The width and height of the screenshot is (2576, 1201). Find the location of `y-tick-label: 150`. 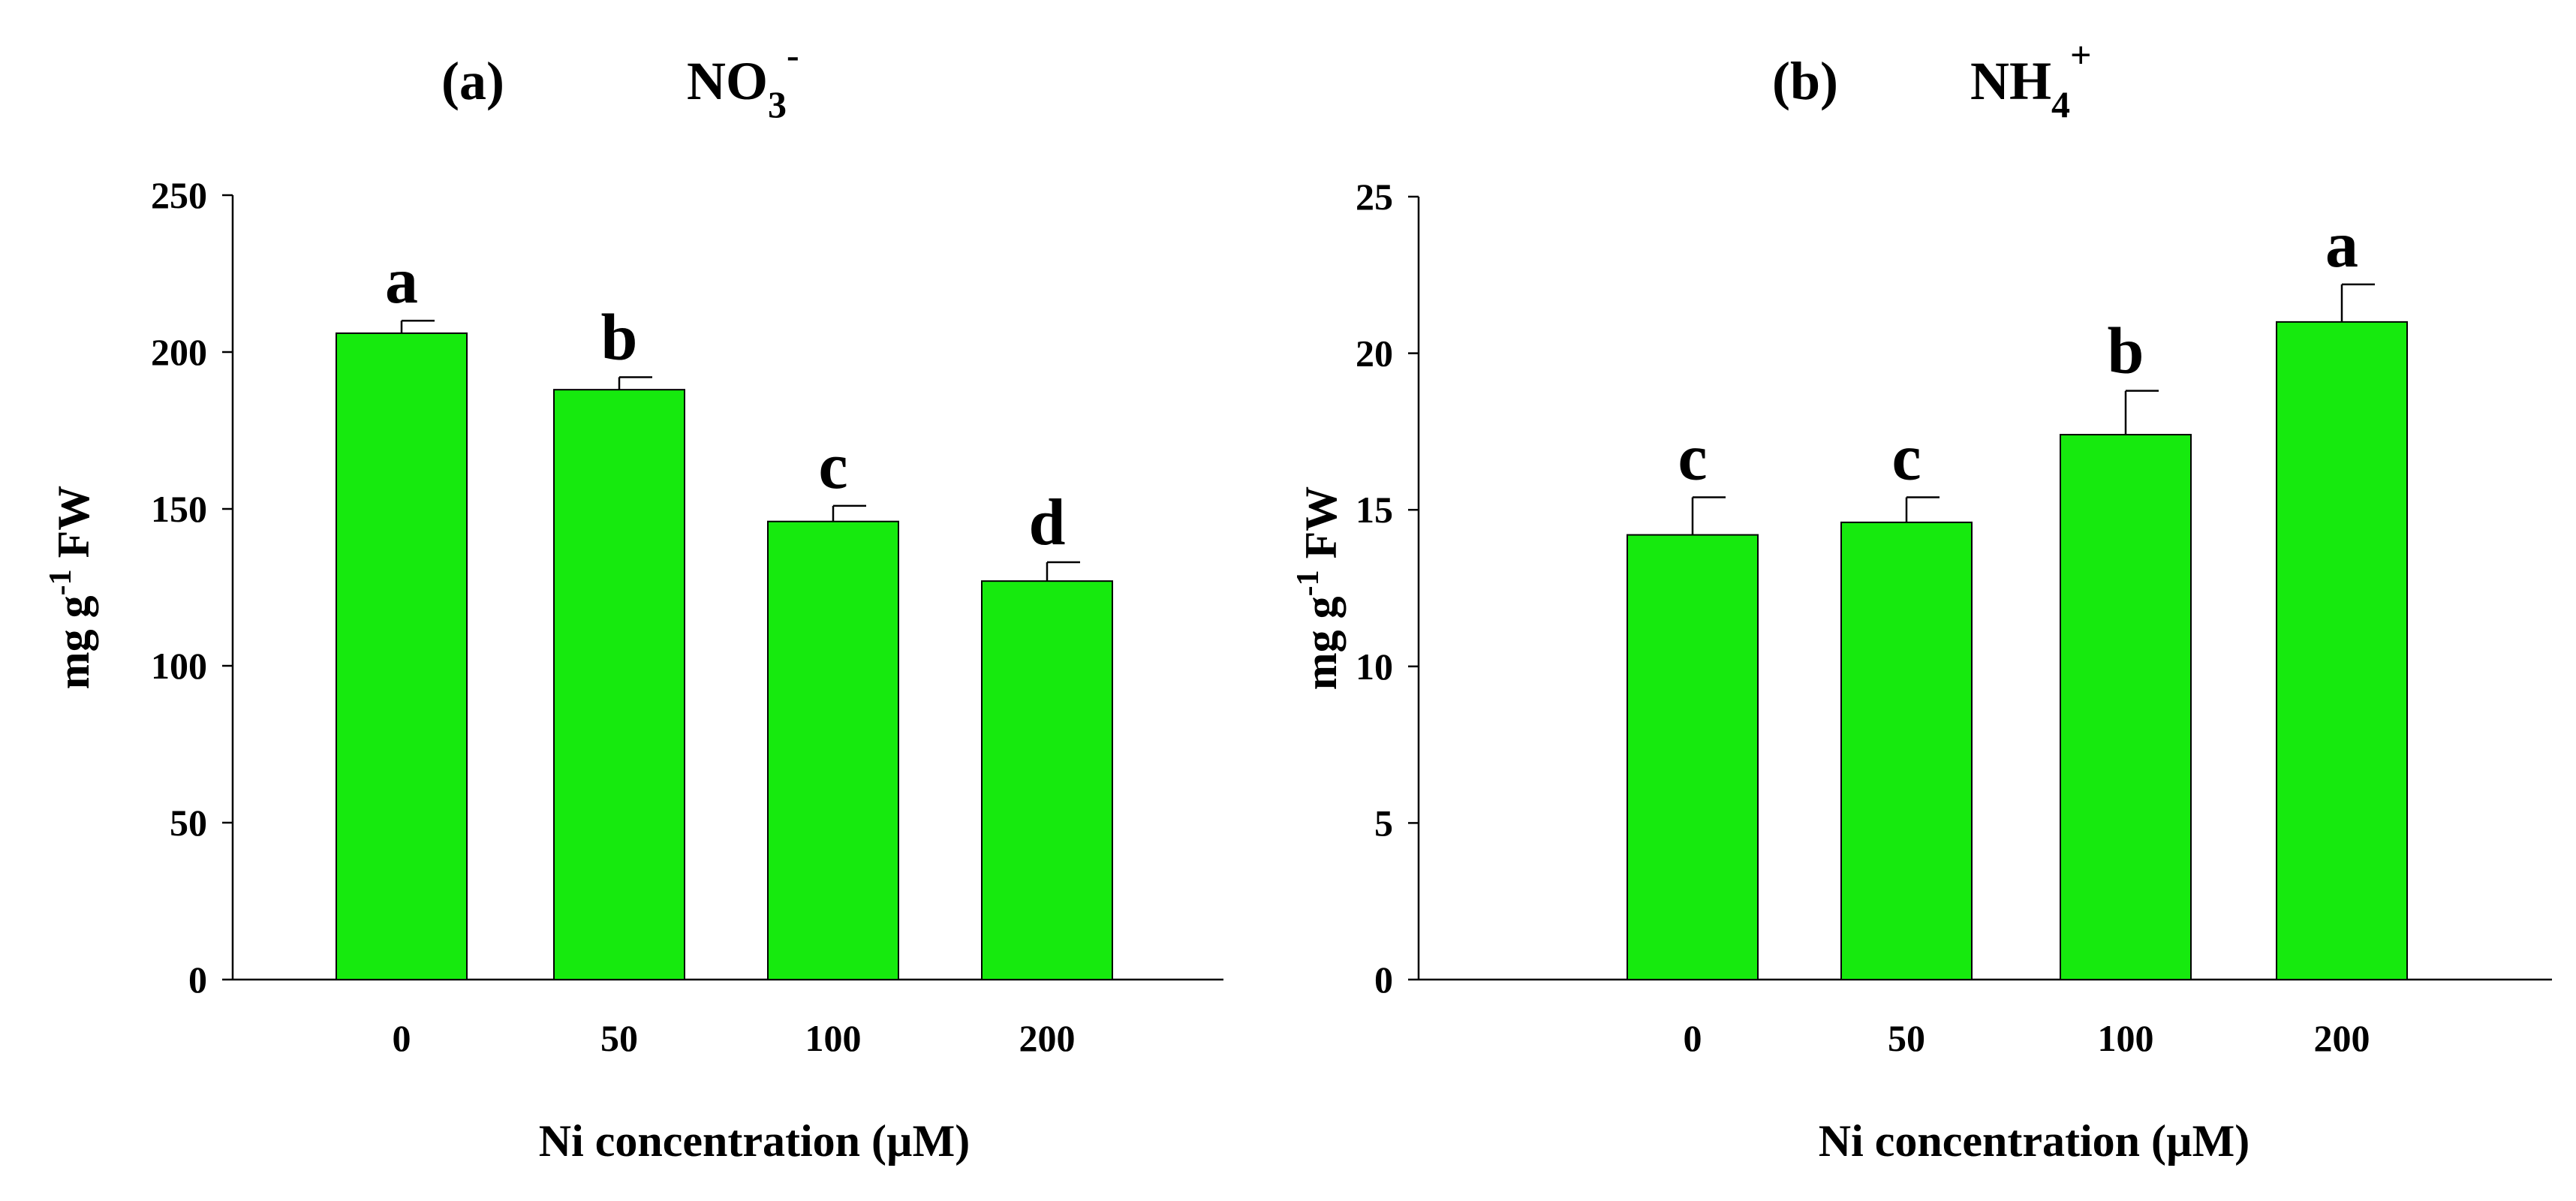

y-tick-label: 150 is located at coordinates (179, 509).